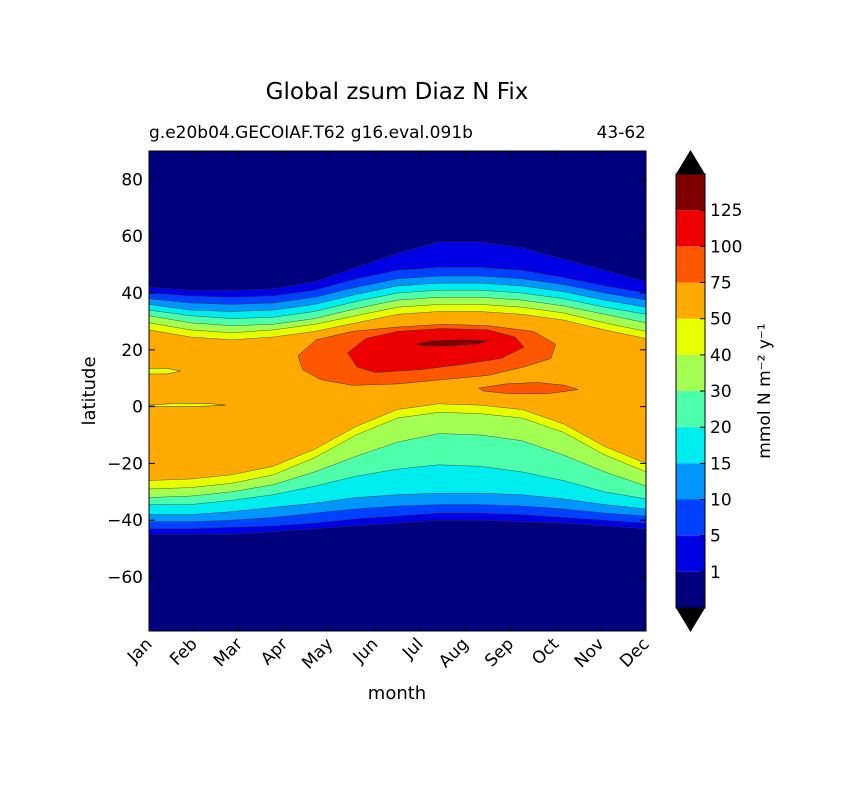 This screenshot has width=857, height=787. I want to click on y-tick-label: 20, so click(132, 351).